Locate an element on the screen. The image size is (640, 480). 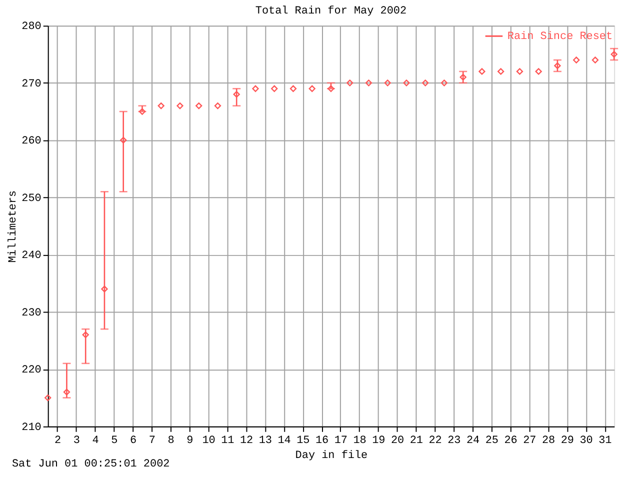
x-tick-label: 31 is located at coordinates (605, 440).